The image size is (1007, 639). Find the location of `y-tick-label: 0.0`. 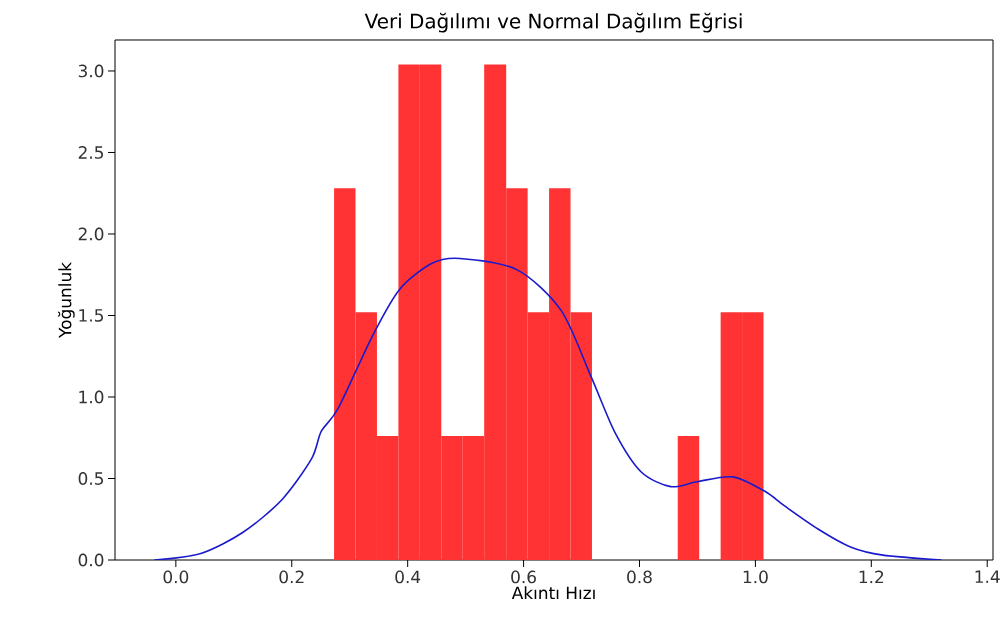

y-tick-label: 0.0 is located at coordinates (91, 560).